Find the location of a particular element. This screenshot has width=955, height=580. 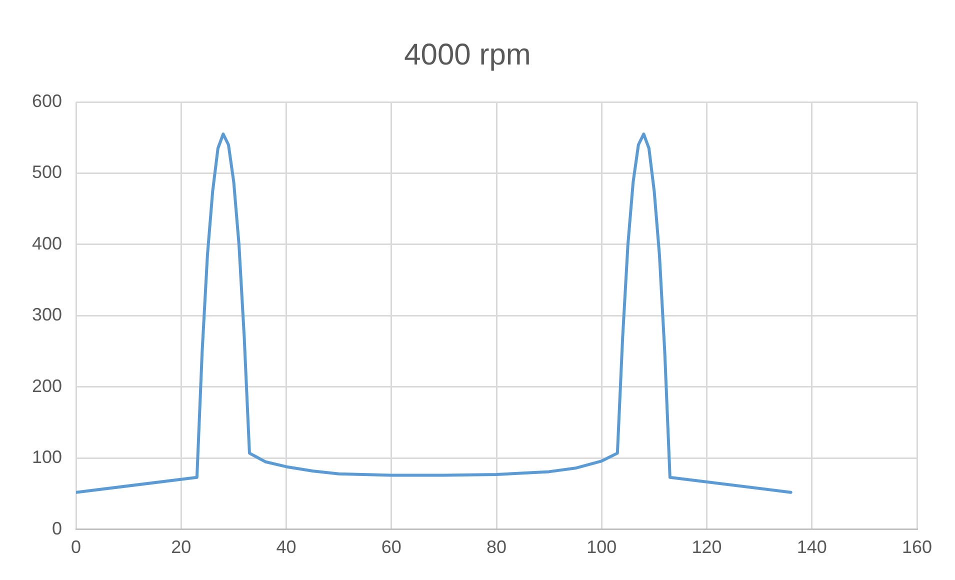

x-tick-label: 120 is located at coordinates (707, 547).